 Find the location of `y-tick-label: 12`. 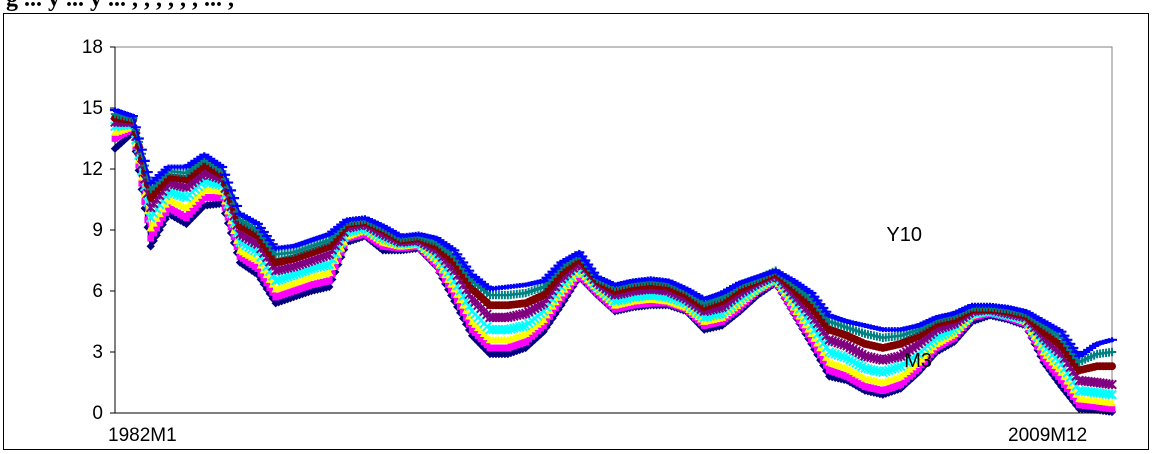

y-tick-label: 12 is located at coordinates (92, 169).